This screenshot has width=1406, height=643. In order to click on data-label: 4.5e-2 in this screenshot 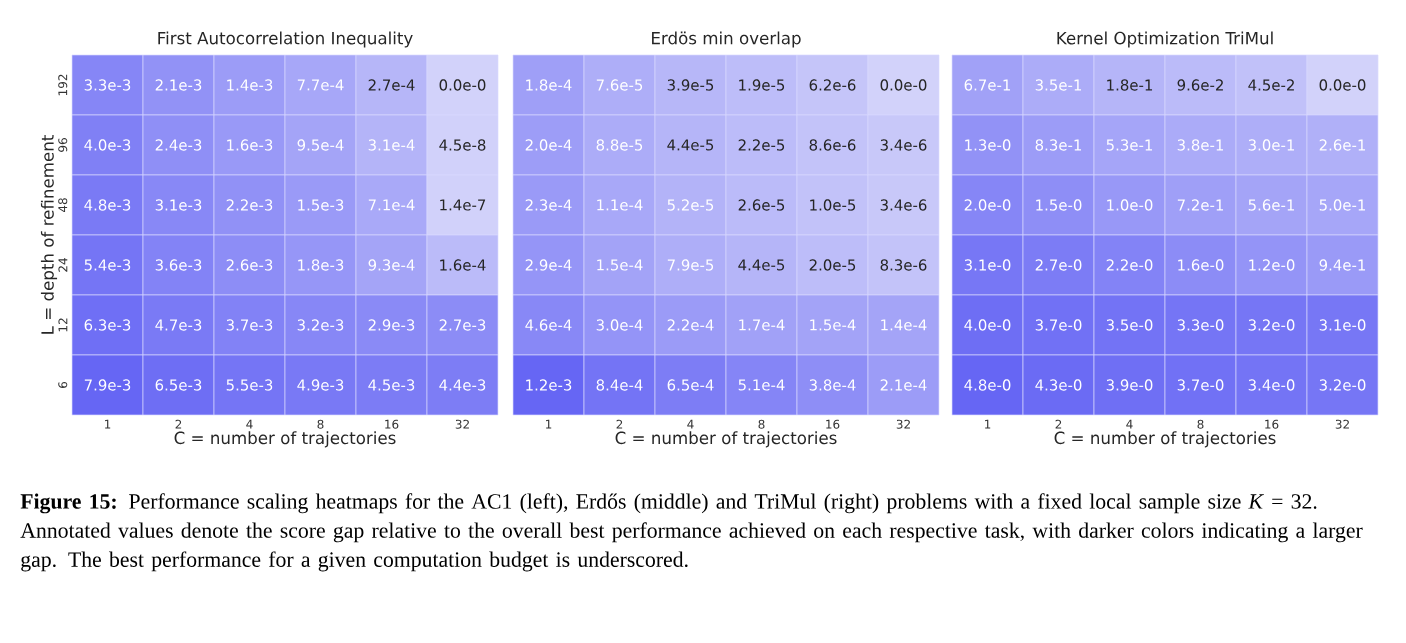, I will do `click(1271, 85)`.